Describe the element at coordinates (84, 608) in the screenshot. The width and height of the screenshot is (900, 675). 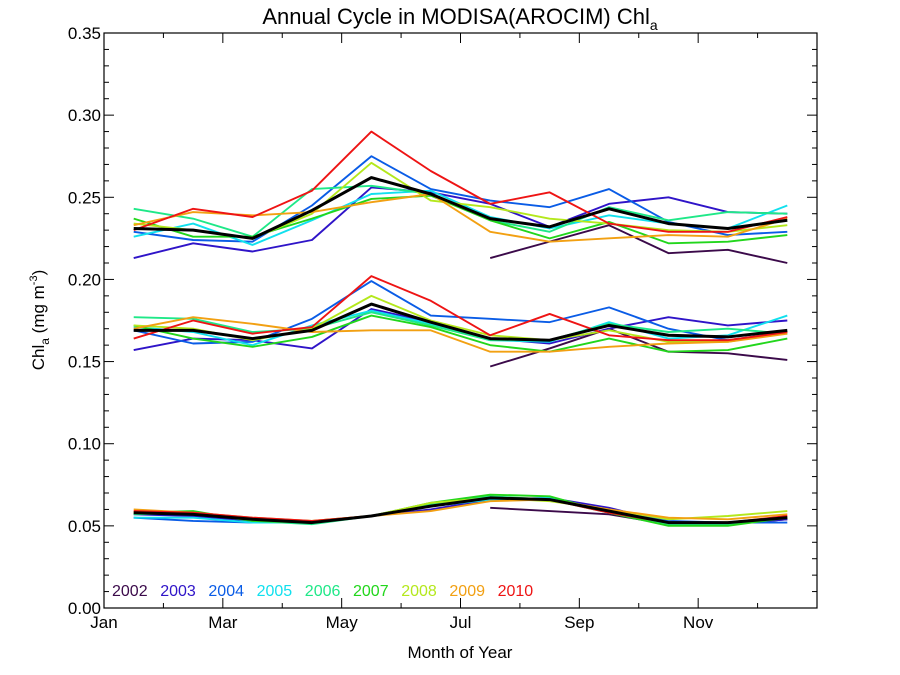
I see `y-tick-label: 0.00` at that location.